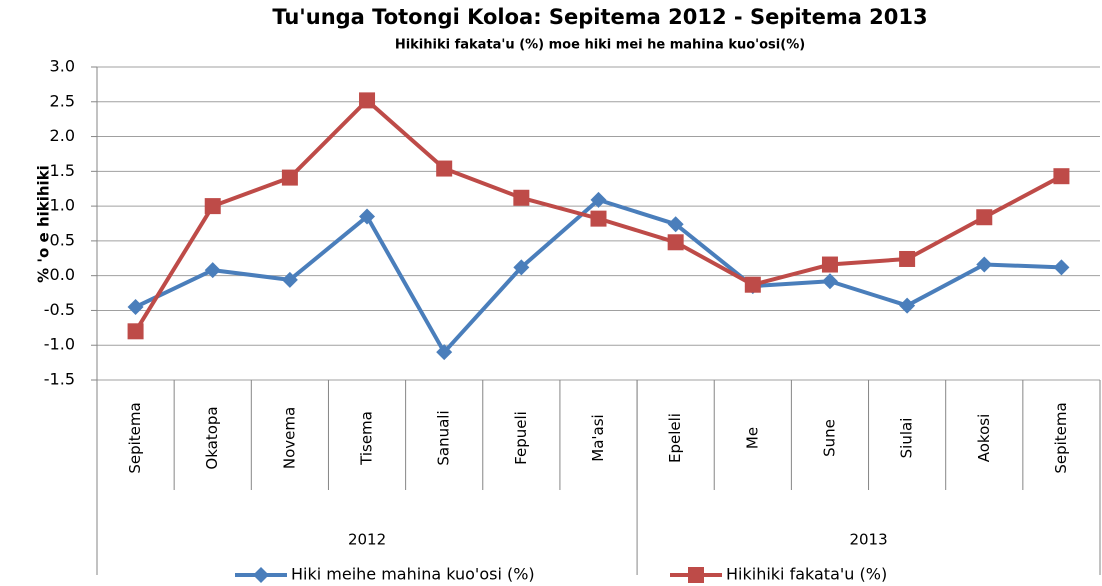 This screenshot has width=1102, height=586. Describe the element at coordinates (62, 205) in the screenshot. I see `y-tick-label: 1.0` at that location.